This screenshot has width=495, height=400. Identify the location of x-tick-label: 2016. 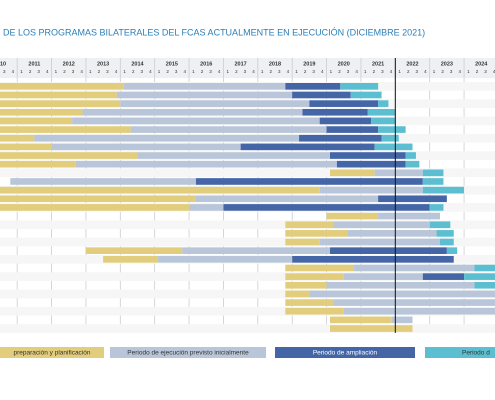
(206, 64).